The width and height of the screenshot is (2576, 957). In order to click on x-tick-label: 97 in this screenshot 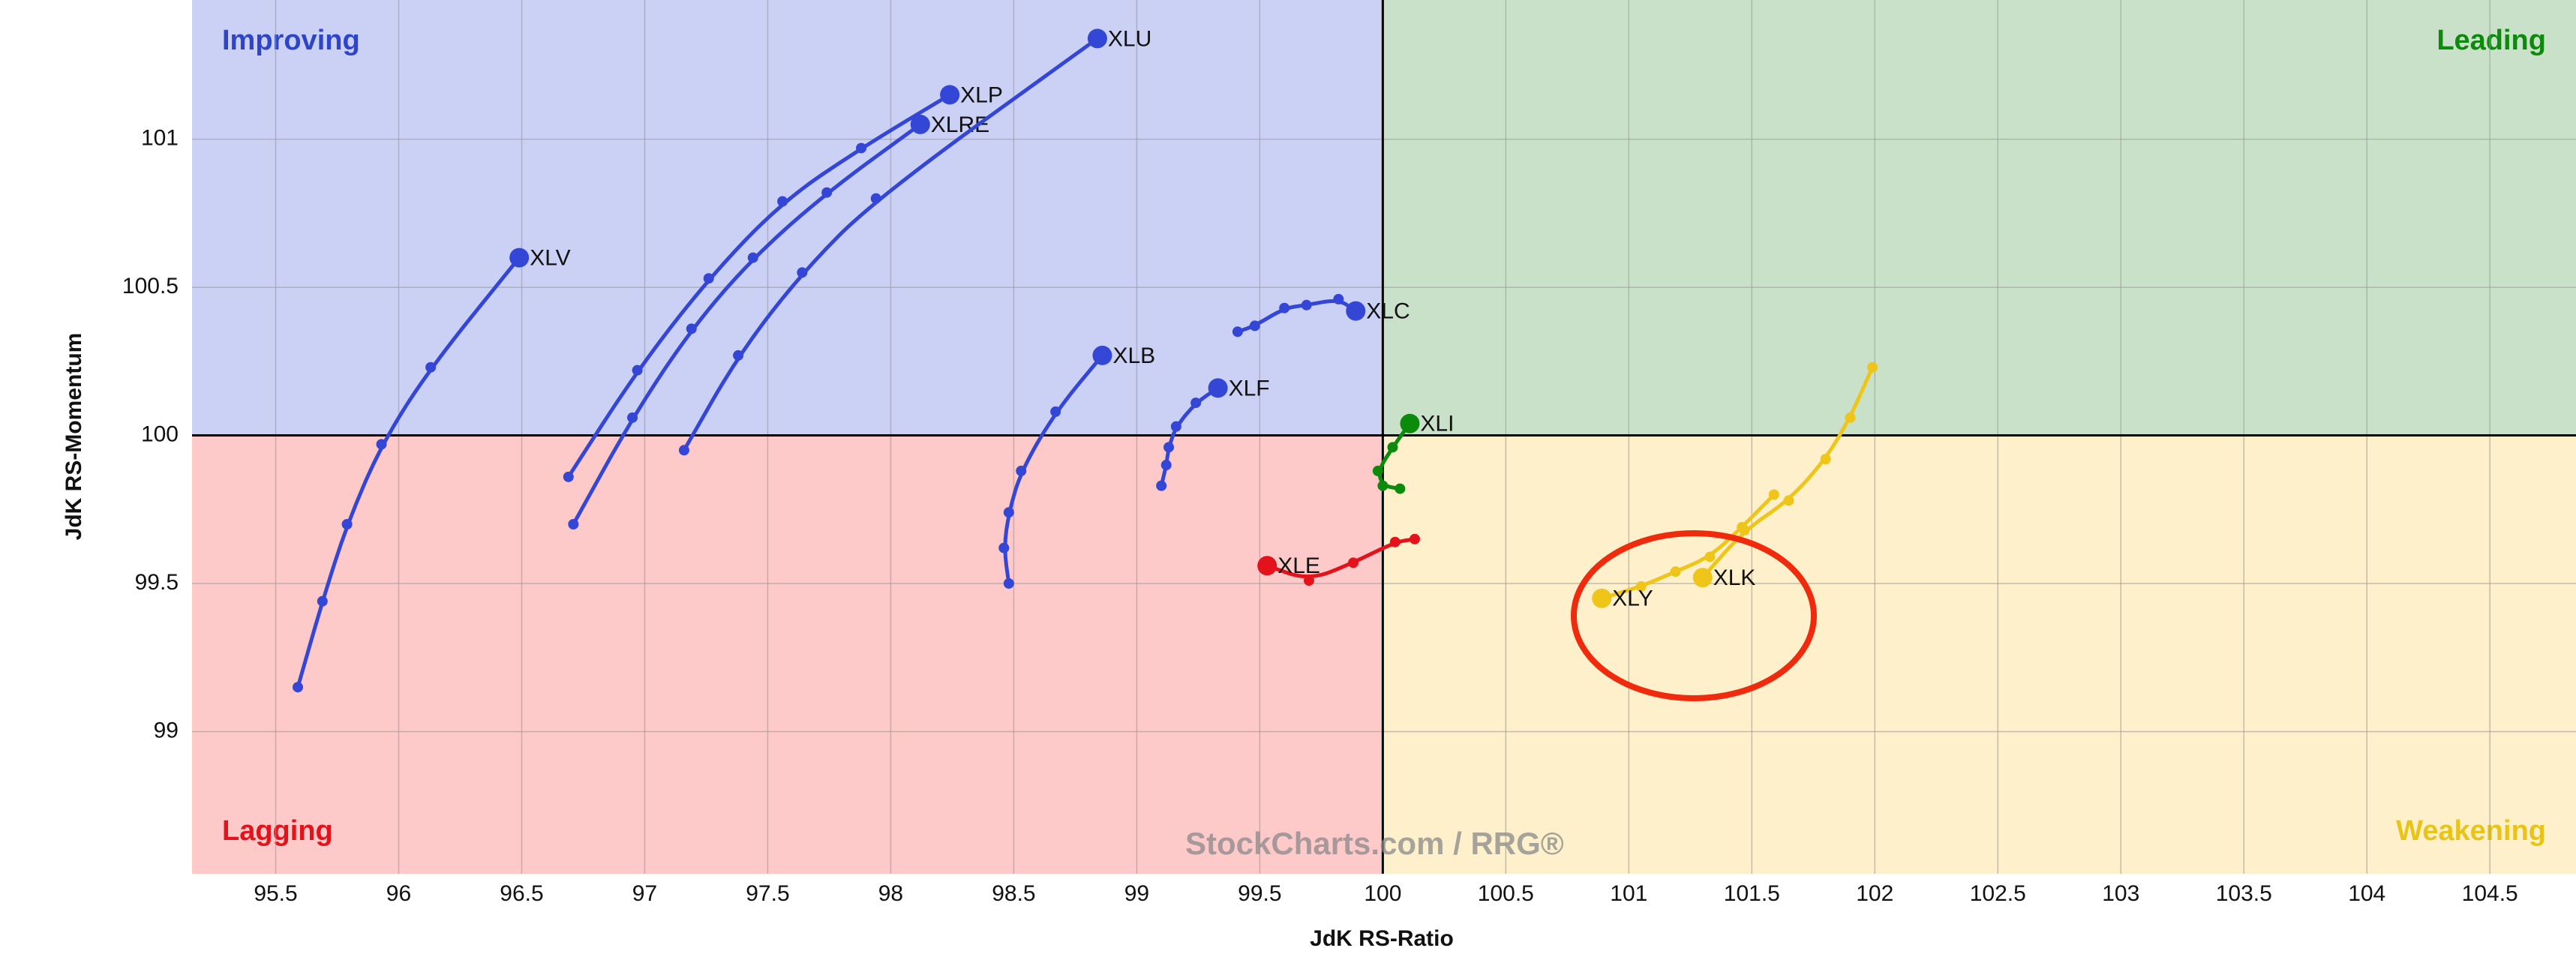, I will do `click(644, 893)`.